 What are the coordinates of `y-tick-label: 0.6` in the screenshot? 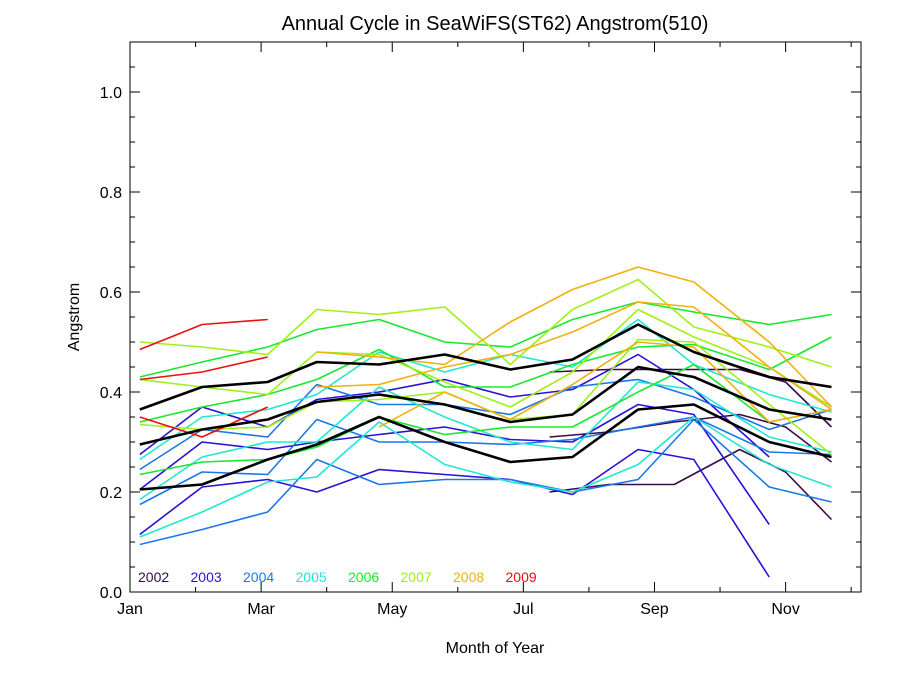 It's located at (111, 293).